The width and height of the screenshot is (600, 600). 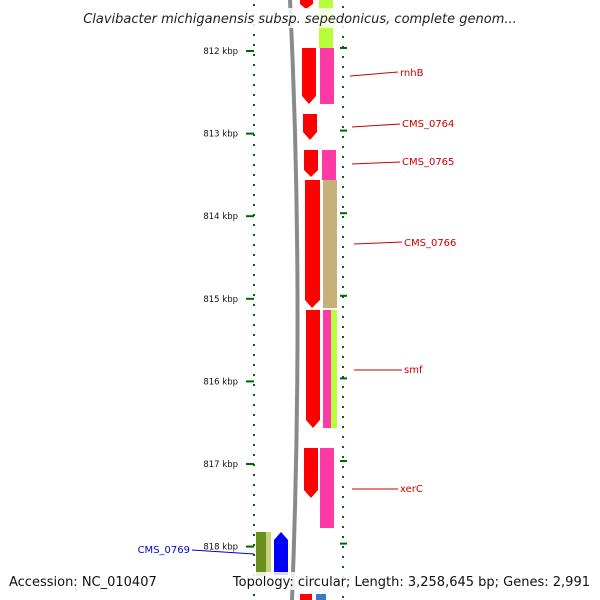 What do you see at coordinates (413, 370) in the screenshot?
I see `gene-label-smf: smf` at bounding box center [413, 370].